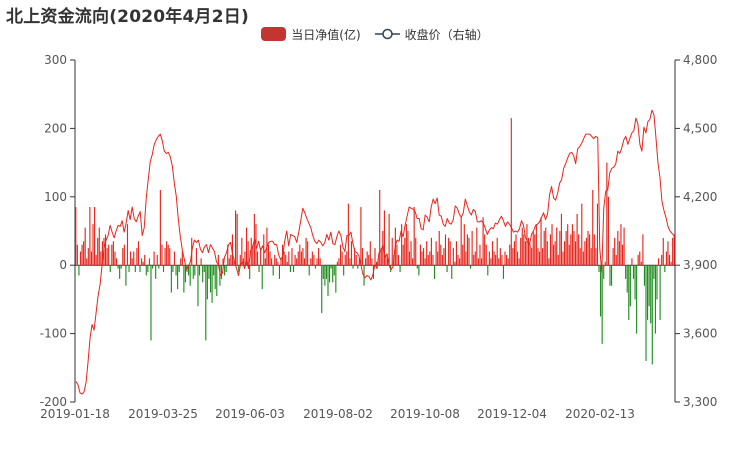  Describe the element at coordinates (55, 60) in the screenshot. I see `y-left-tick-label: 300` at that location.